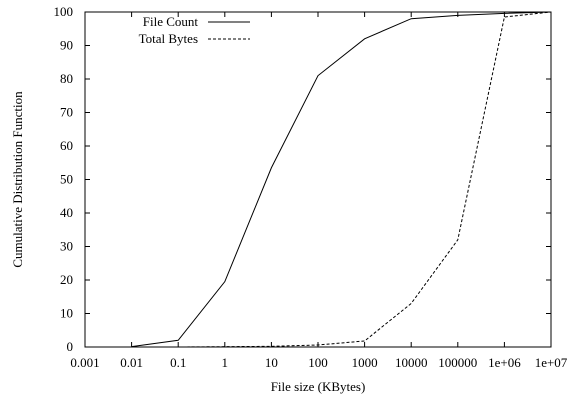  I want to click on y-tick-label: 40, so click(66, 212).